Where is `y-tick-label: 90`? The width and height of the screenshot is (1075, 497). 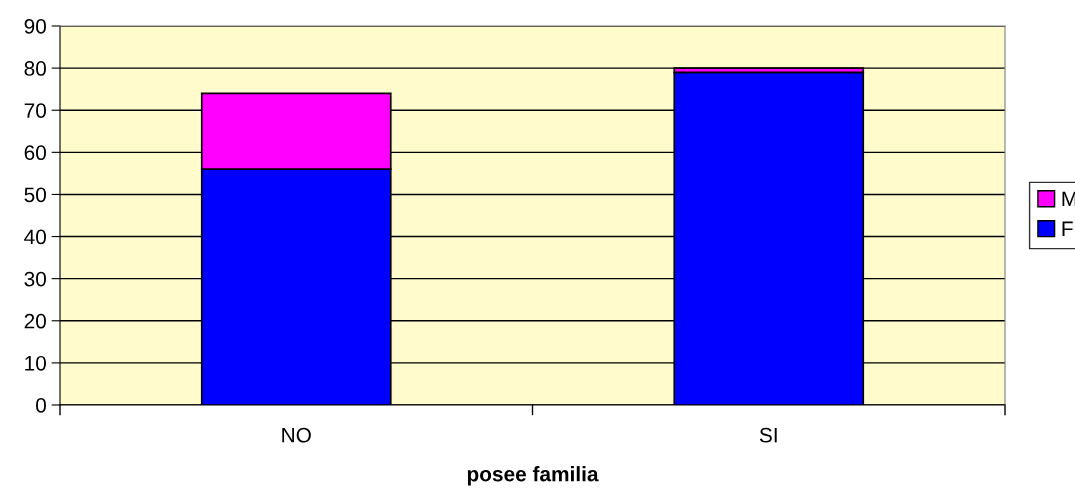 y-tick-label: 90 is located at coordinates (35, 26).